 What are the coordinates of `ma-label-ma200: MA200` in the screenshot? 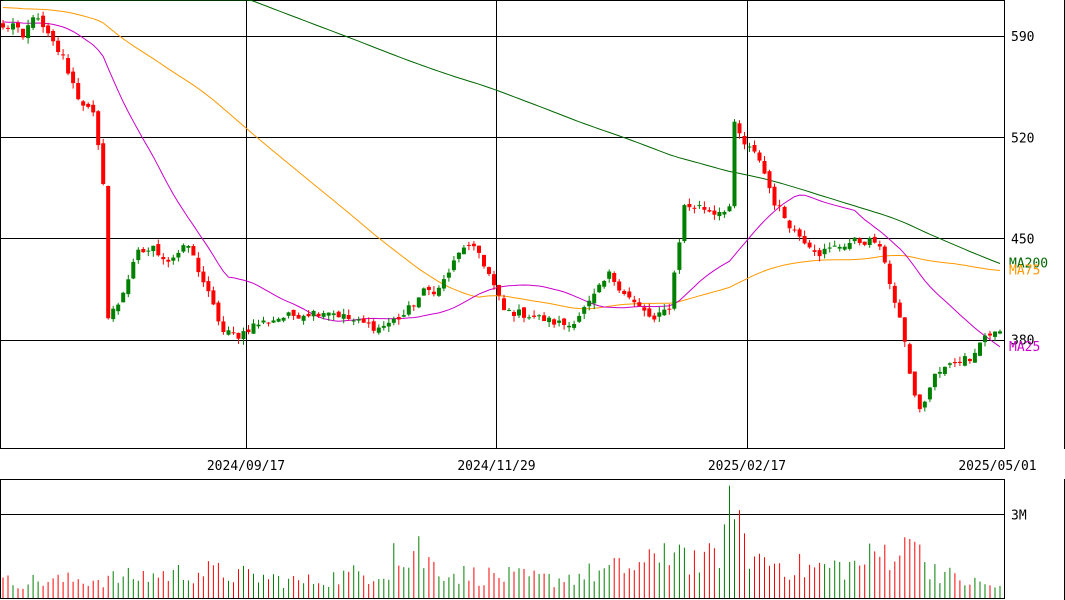 It's located at (1028, 264).